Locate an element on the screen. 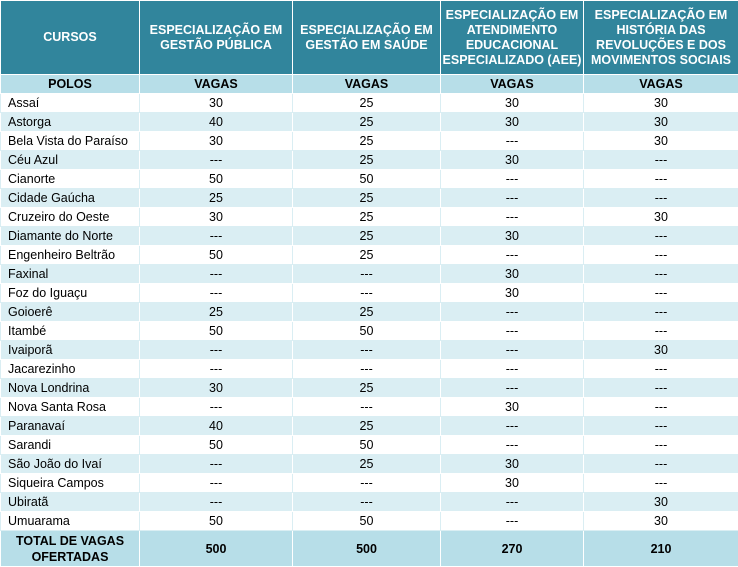 The height and width of the screenshot is (567, 738). subheader-row: POLOS VAGAS VAGAS VAGAS VAGAS is located at coordinates (369, 84).